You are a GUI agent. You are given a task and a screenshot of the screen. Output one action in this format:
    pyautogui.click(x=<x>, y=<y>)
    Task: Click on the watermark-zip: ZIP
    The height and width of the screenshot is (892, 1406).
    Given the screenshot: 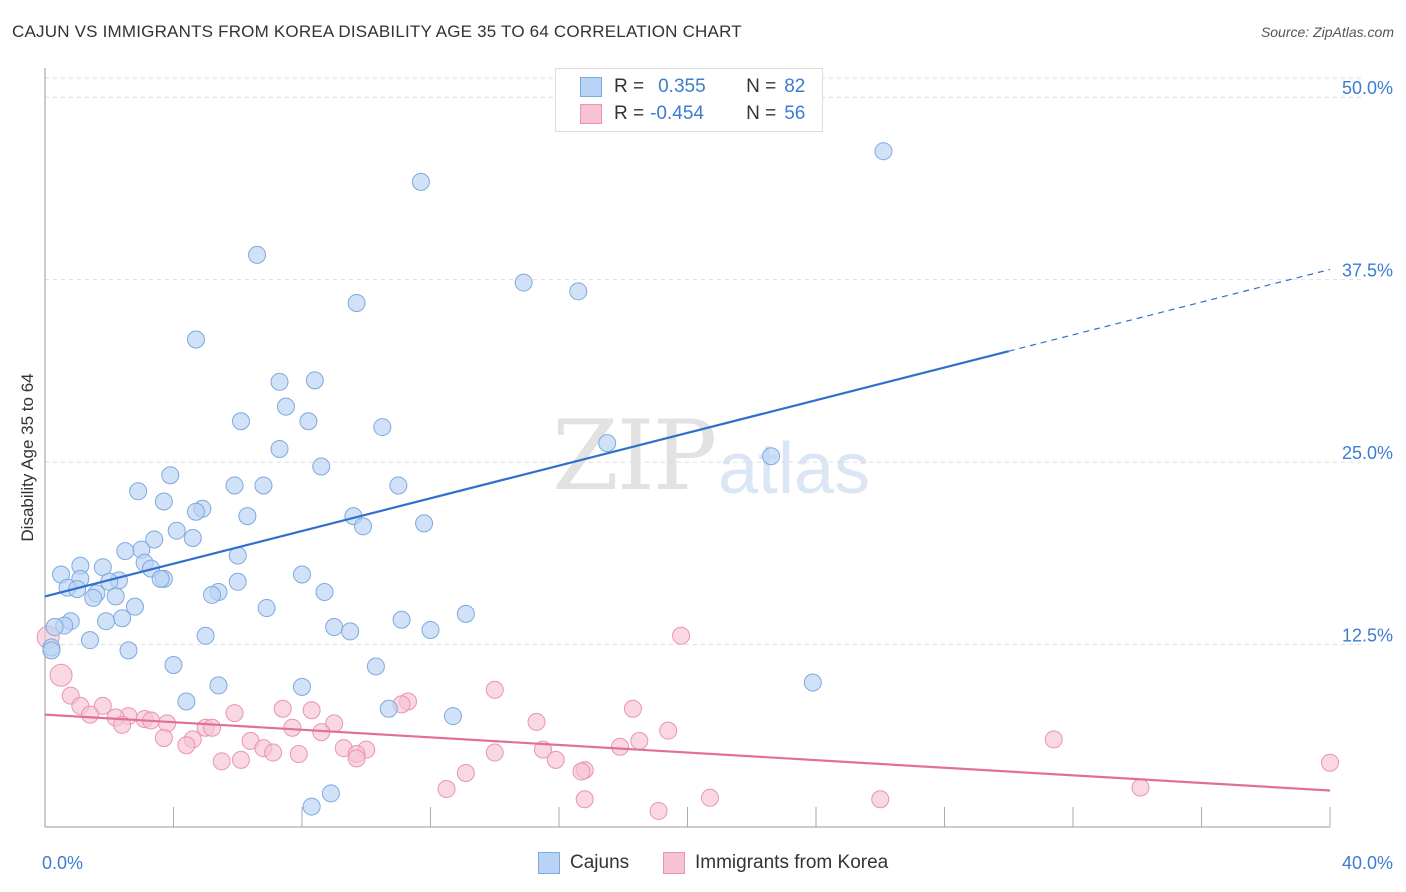 What is the action you would take?
    pyautogui.click(x=634, y=456)
    